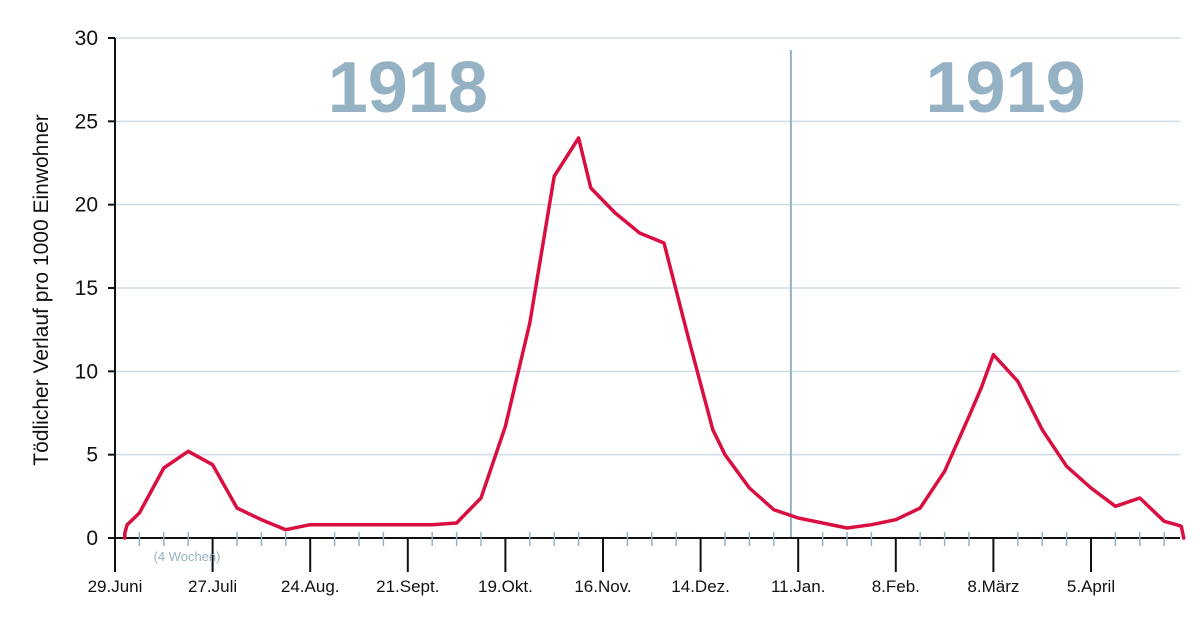 This screenshot has height=624, width=1200. What do you see at coordinates (92, 455) in the screenshot?
I see `y-tick-label: 5` at bounding box center [92, 455].